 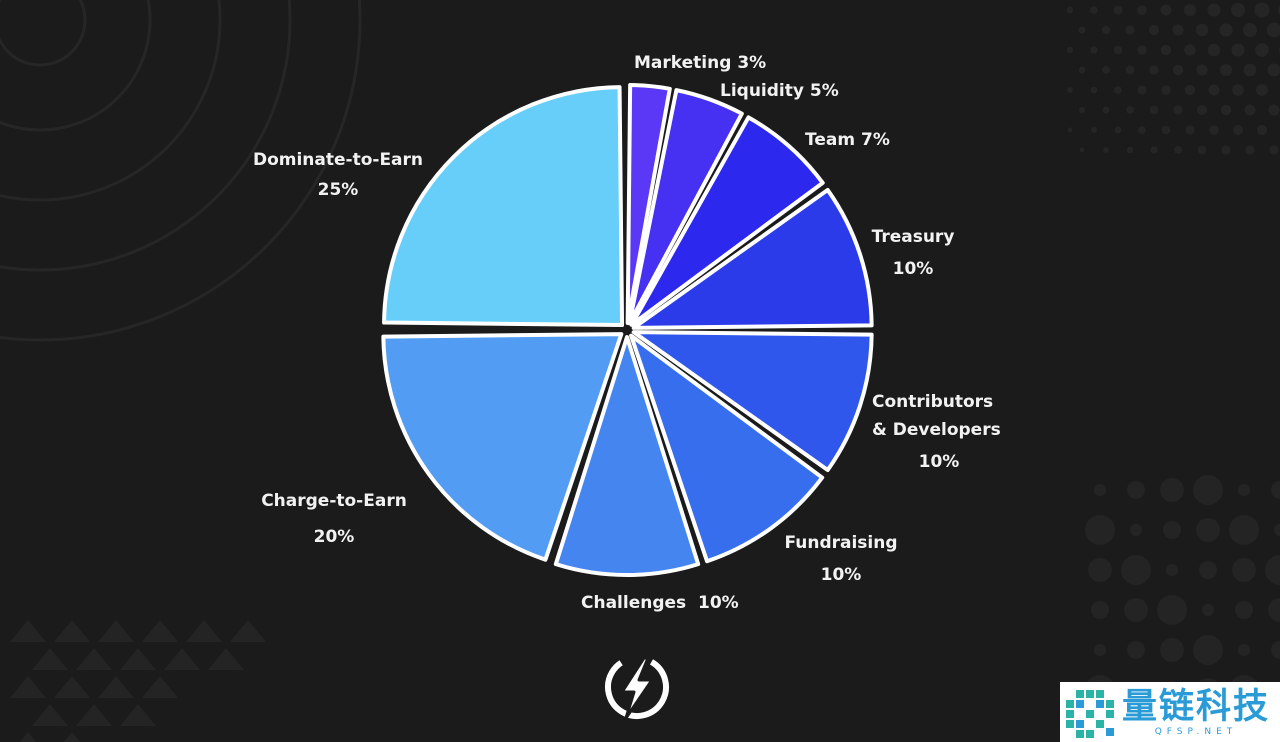 What do you see at coordinates (502, 447) in the screenshot?
I see `pie-slice-charge-to-earn` at bounding box center [502, 447].